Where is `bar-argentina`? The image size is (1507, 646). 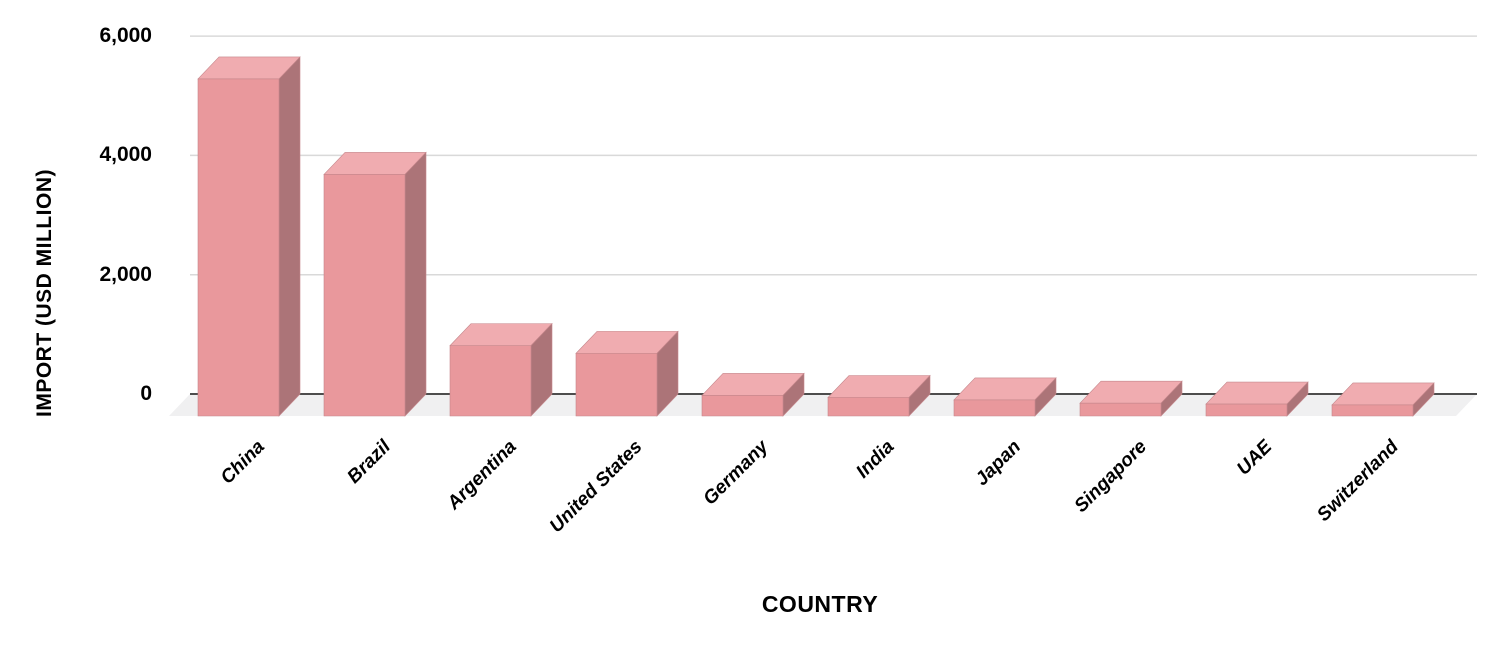
bar-argentina is located at coordinates (501, 369).